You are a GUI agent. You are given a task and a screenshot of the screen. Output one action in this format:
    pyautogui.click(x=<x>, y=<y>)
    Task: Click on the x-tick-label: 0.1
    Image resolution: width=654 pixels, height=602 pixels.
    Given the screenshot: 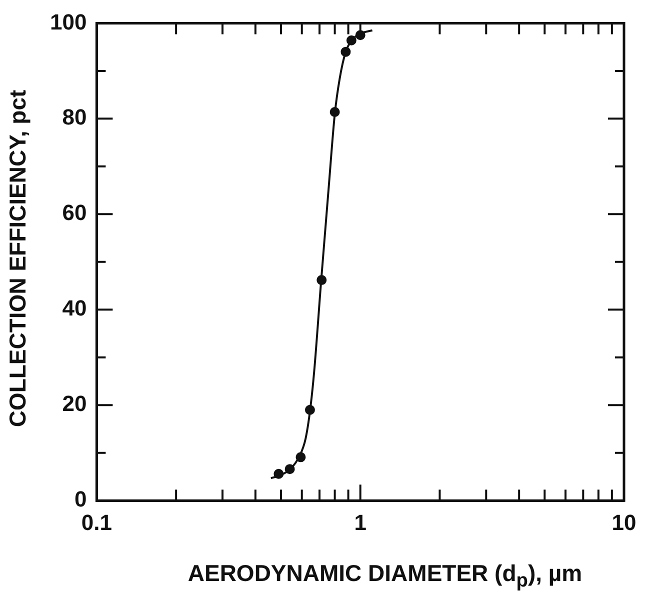 What is the action you would take?
    pyautogui.click(x=96, y=522)
    